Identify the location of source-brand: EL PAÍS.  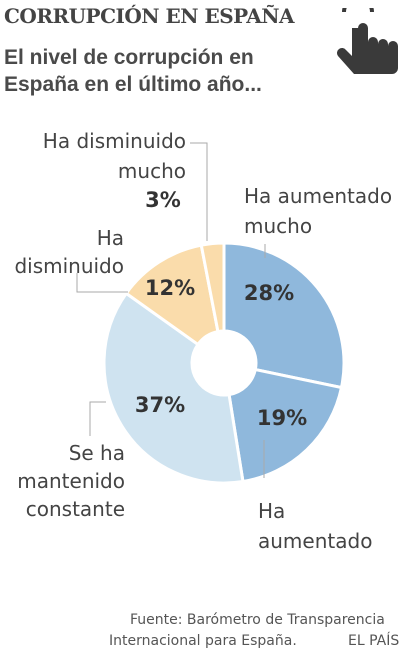
(374, 641).